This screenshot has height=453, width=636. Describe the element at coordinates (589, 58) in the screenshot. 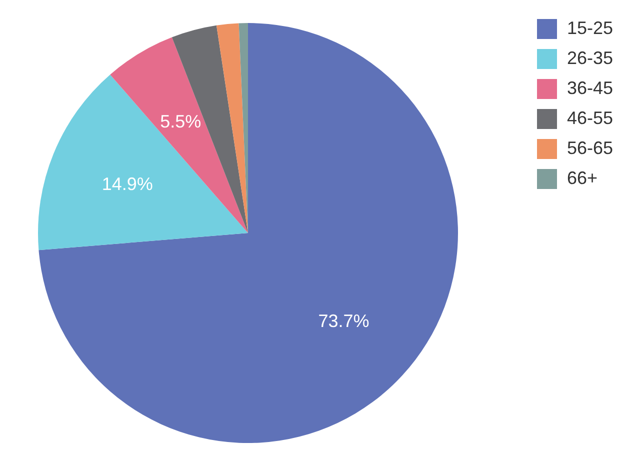

I see `legend-label: 26-35` at that location.